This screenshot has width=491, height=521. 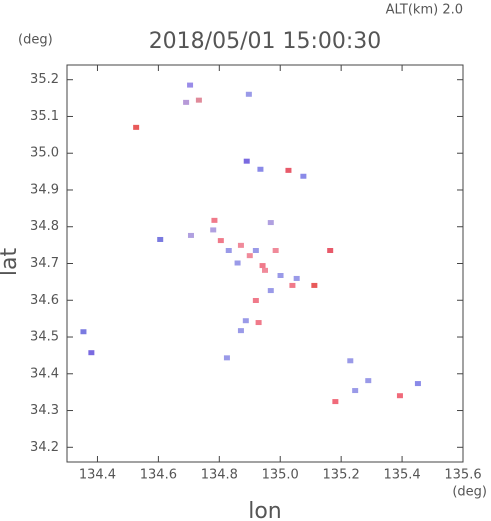 I want to click on x-tick-label: 135.6, so click(x=462, y=475).